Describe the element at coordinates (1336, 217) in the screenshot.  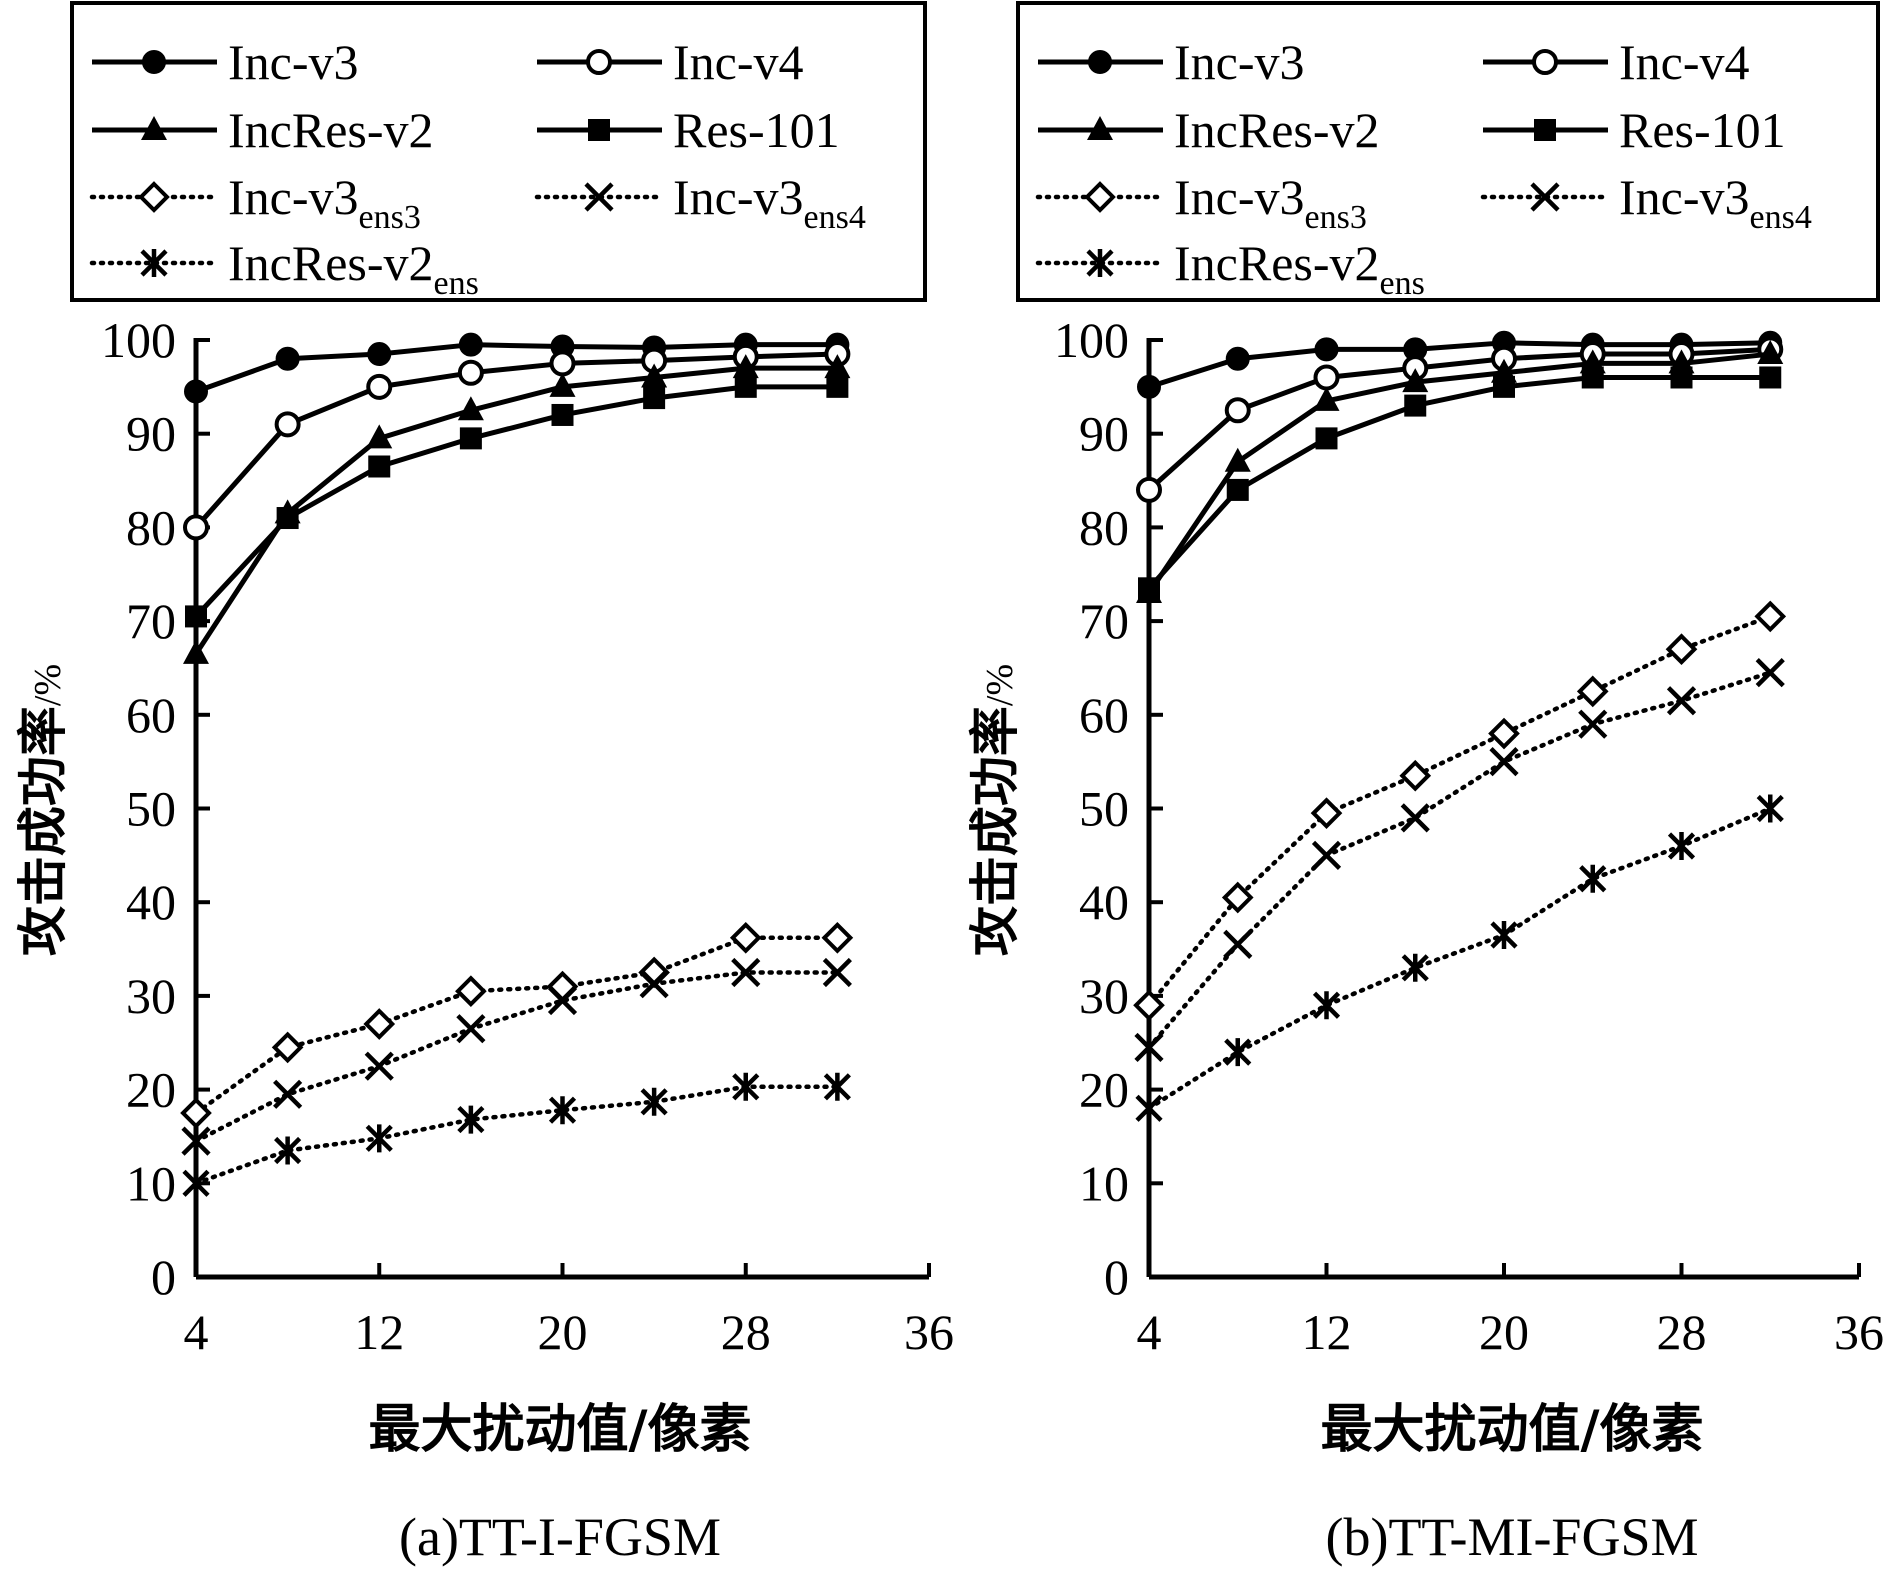
I see `legend-subscript: ens3` at that location.